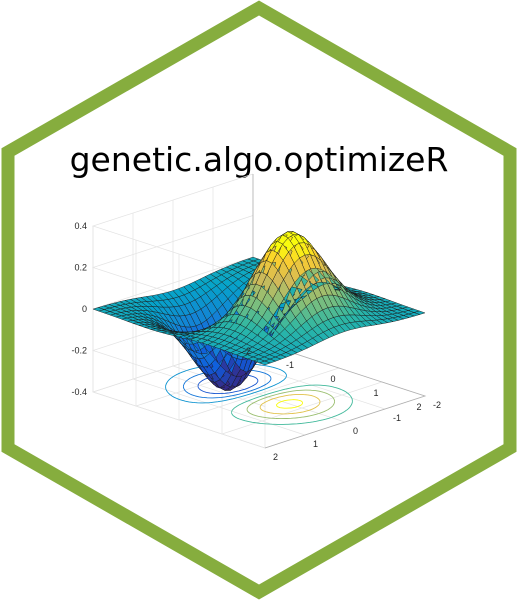  I want to click on x-tick-label: 2, so click(418, 407).